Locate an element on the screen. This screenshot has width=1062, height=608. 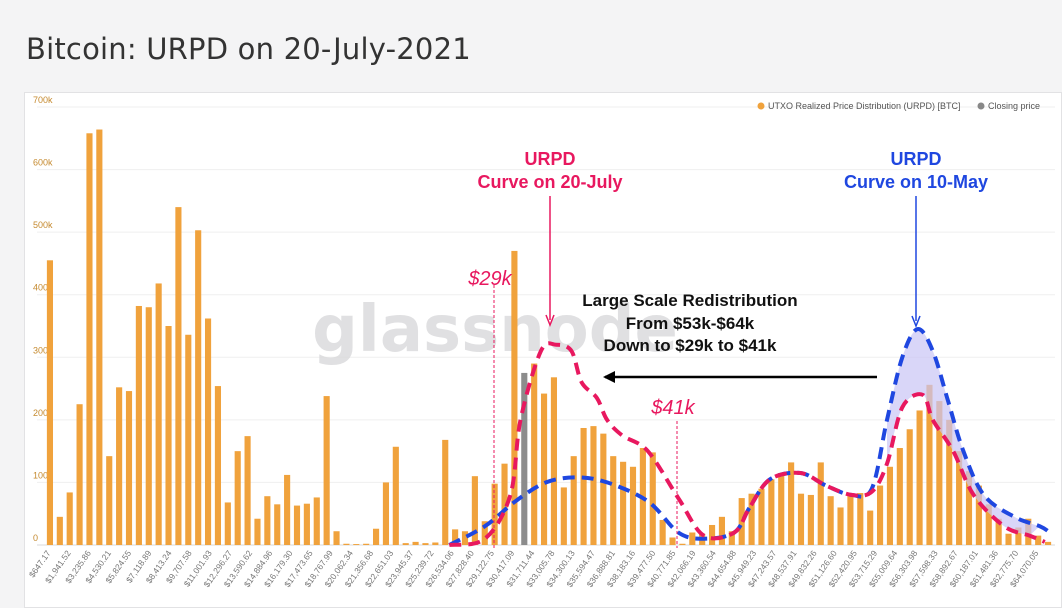
page-title: Bitcoin: URPD on 20-July-2021 is located at coordinates (248, 49).